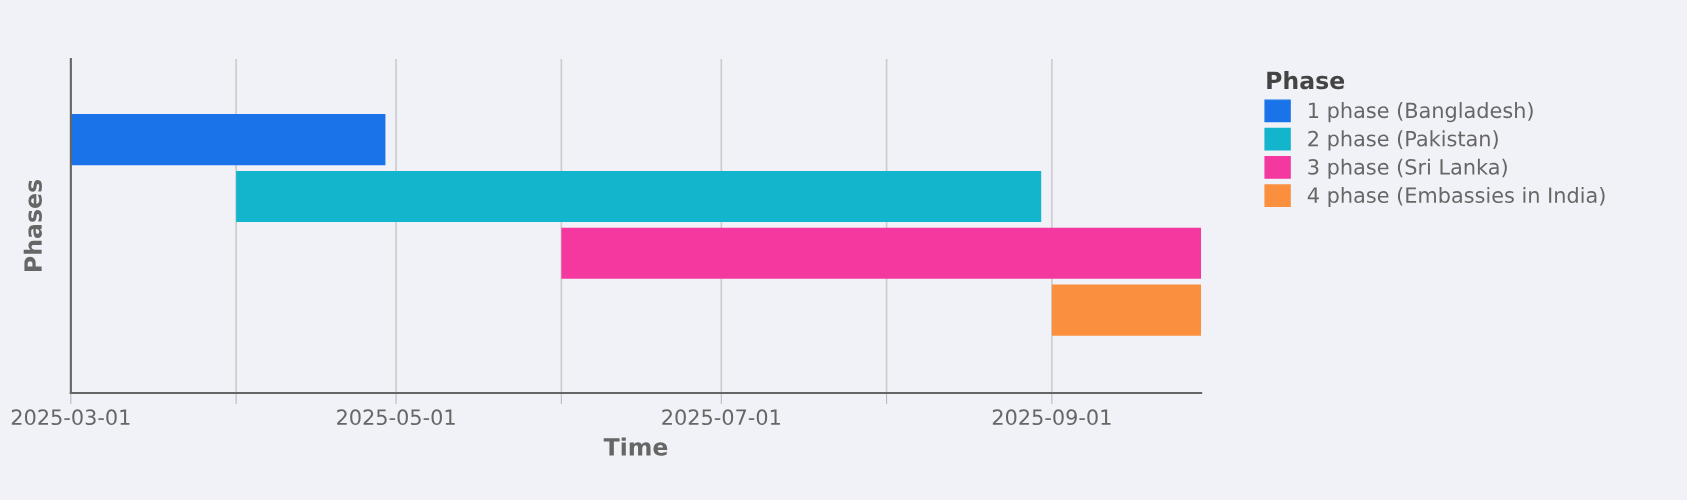 The width and height of the screenshot is (1687, 500). What do you see at coordinates (1456, 197) in the screenshot?
I see `legend-label: 4 phase (Embassies in India)` at bounding box center [1456, 197].